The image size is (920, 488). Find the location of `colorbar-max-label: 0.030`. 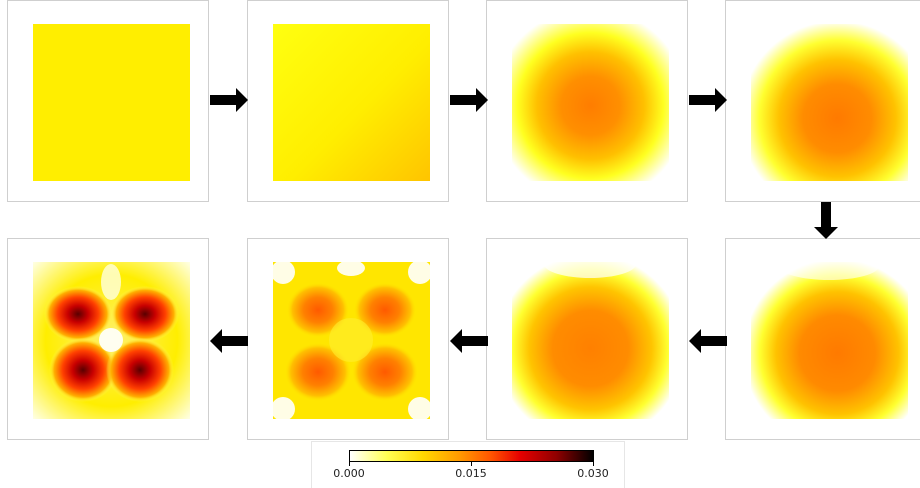

colorbar-max-label: 0.030 is located at coordinates (593, 473).